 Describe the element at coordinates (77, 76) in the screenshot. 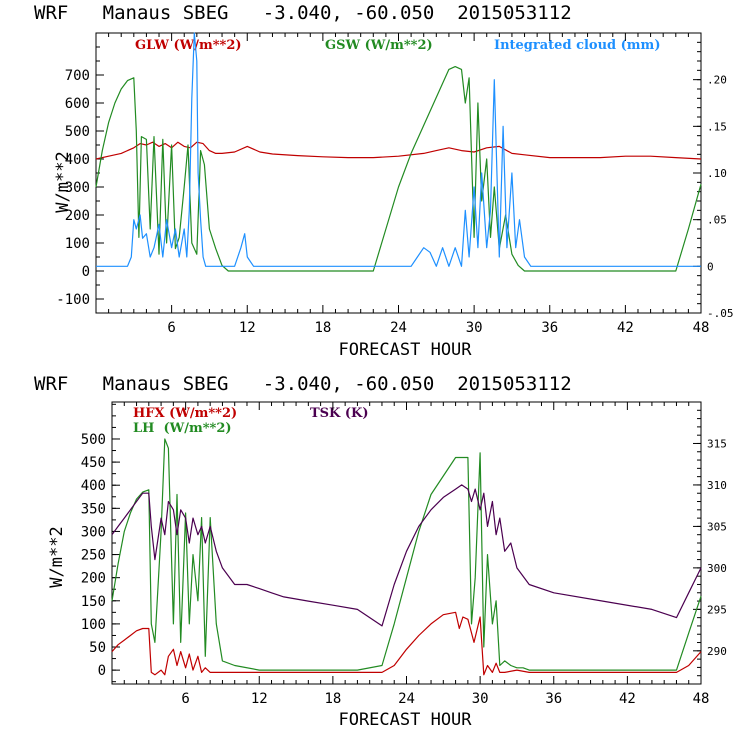

I see `y-tick-label: 700` at that location.